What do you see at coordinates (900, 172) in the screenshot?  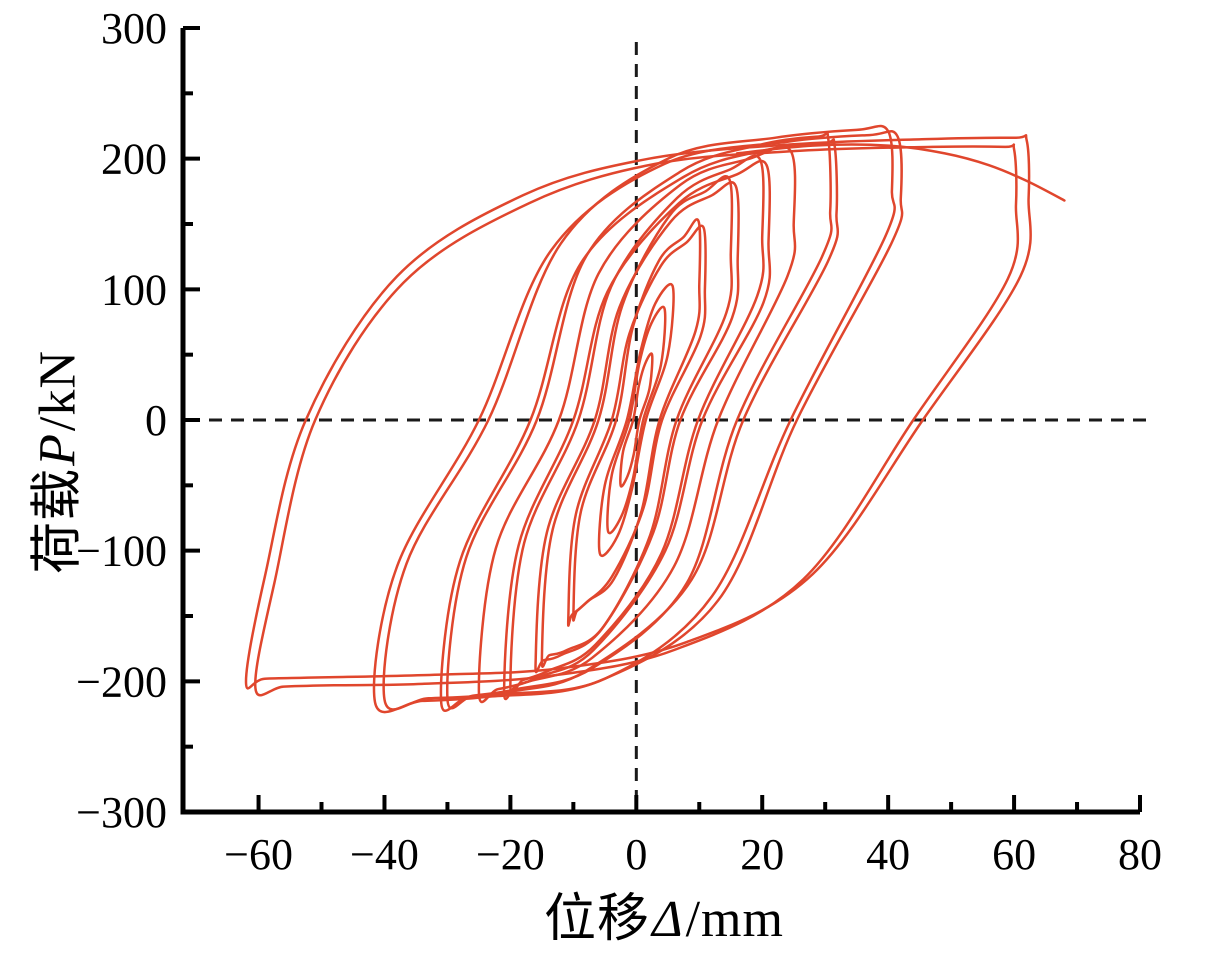 I see `curve-envelope-tail` at bounding box center [900, 172].